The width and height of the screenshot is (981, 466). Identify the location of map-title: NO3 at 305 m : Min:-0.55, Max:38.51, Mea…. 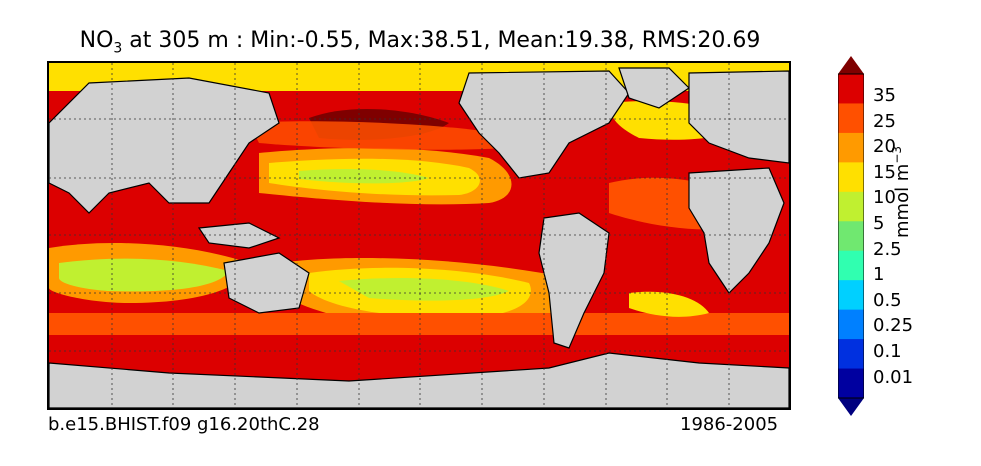
(420, 42).